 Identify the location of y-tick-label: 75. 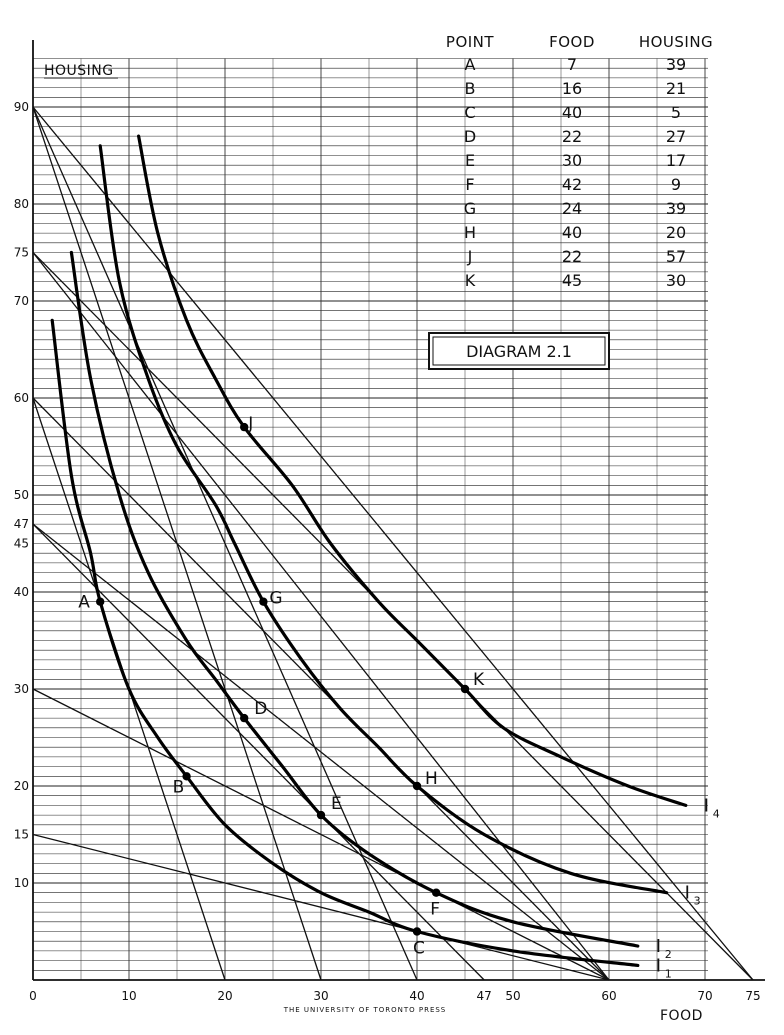
(21, 253).